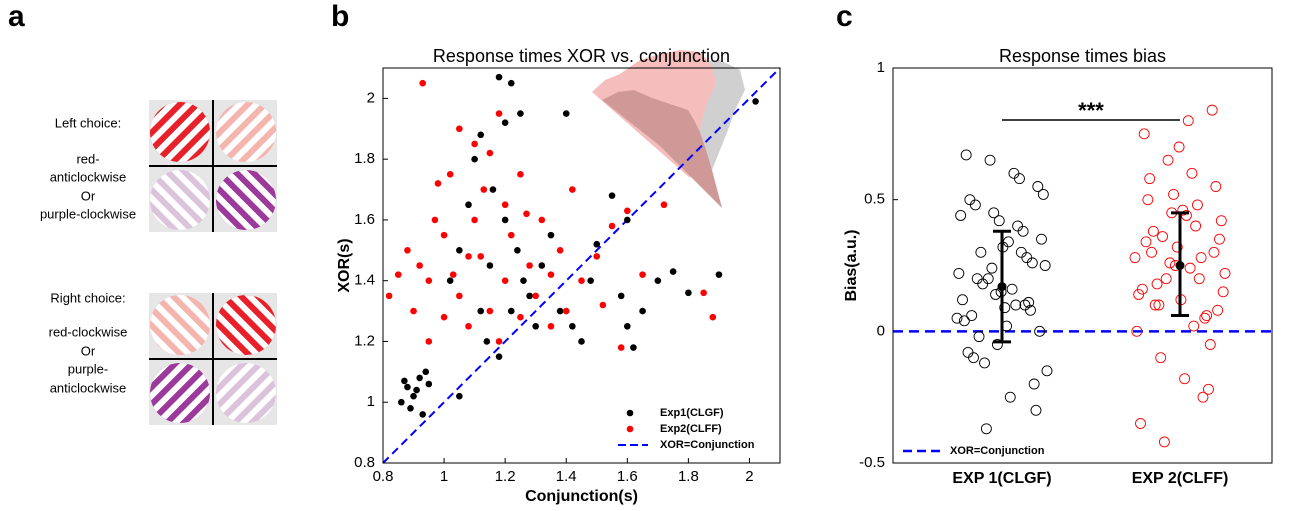  Describe the element at coordinates (566, 476) in the screenshot. I see `x-tick-label: 1.4` at that location.